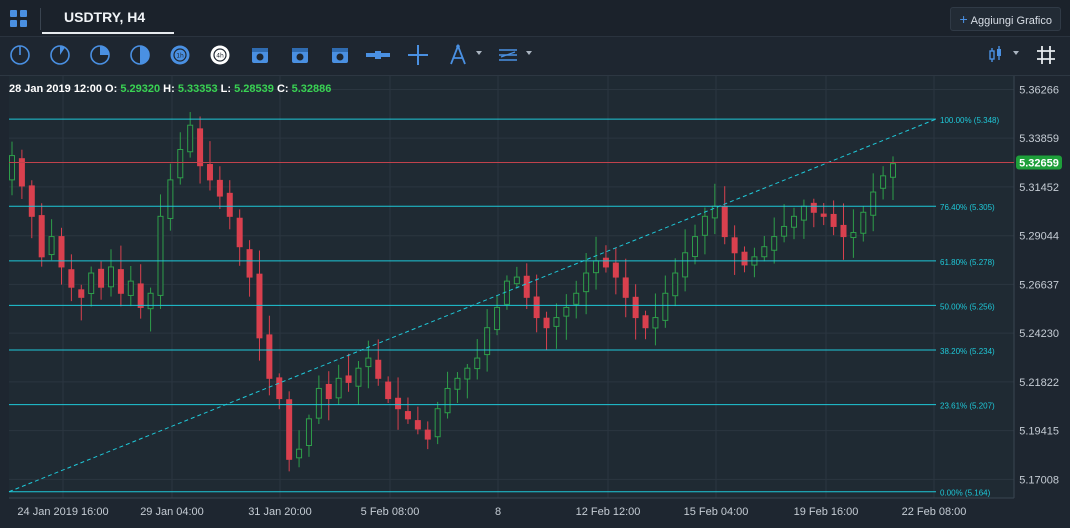 The height and width of the screenshot is (528, 1070). Describe the element at coordinates (969, 120) in the screenshot. I see `fib-level-label: 100.00% (5.348)` at that location.